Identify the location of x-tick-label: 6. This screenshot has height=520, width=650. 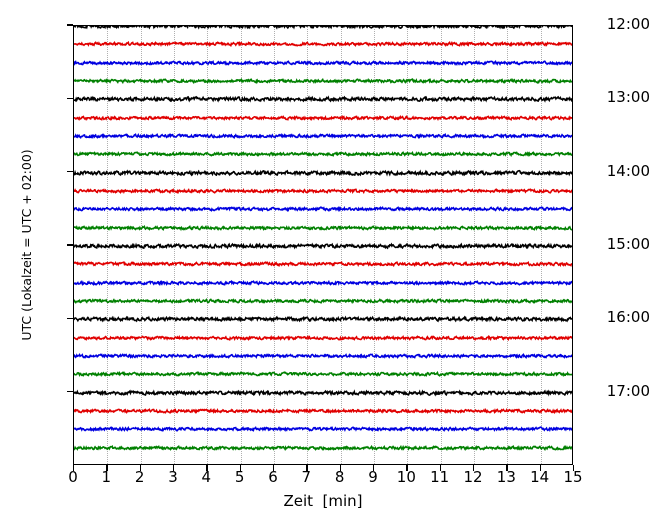
(273, 477).